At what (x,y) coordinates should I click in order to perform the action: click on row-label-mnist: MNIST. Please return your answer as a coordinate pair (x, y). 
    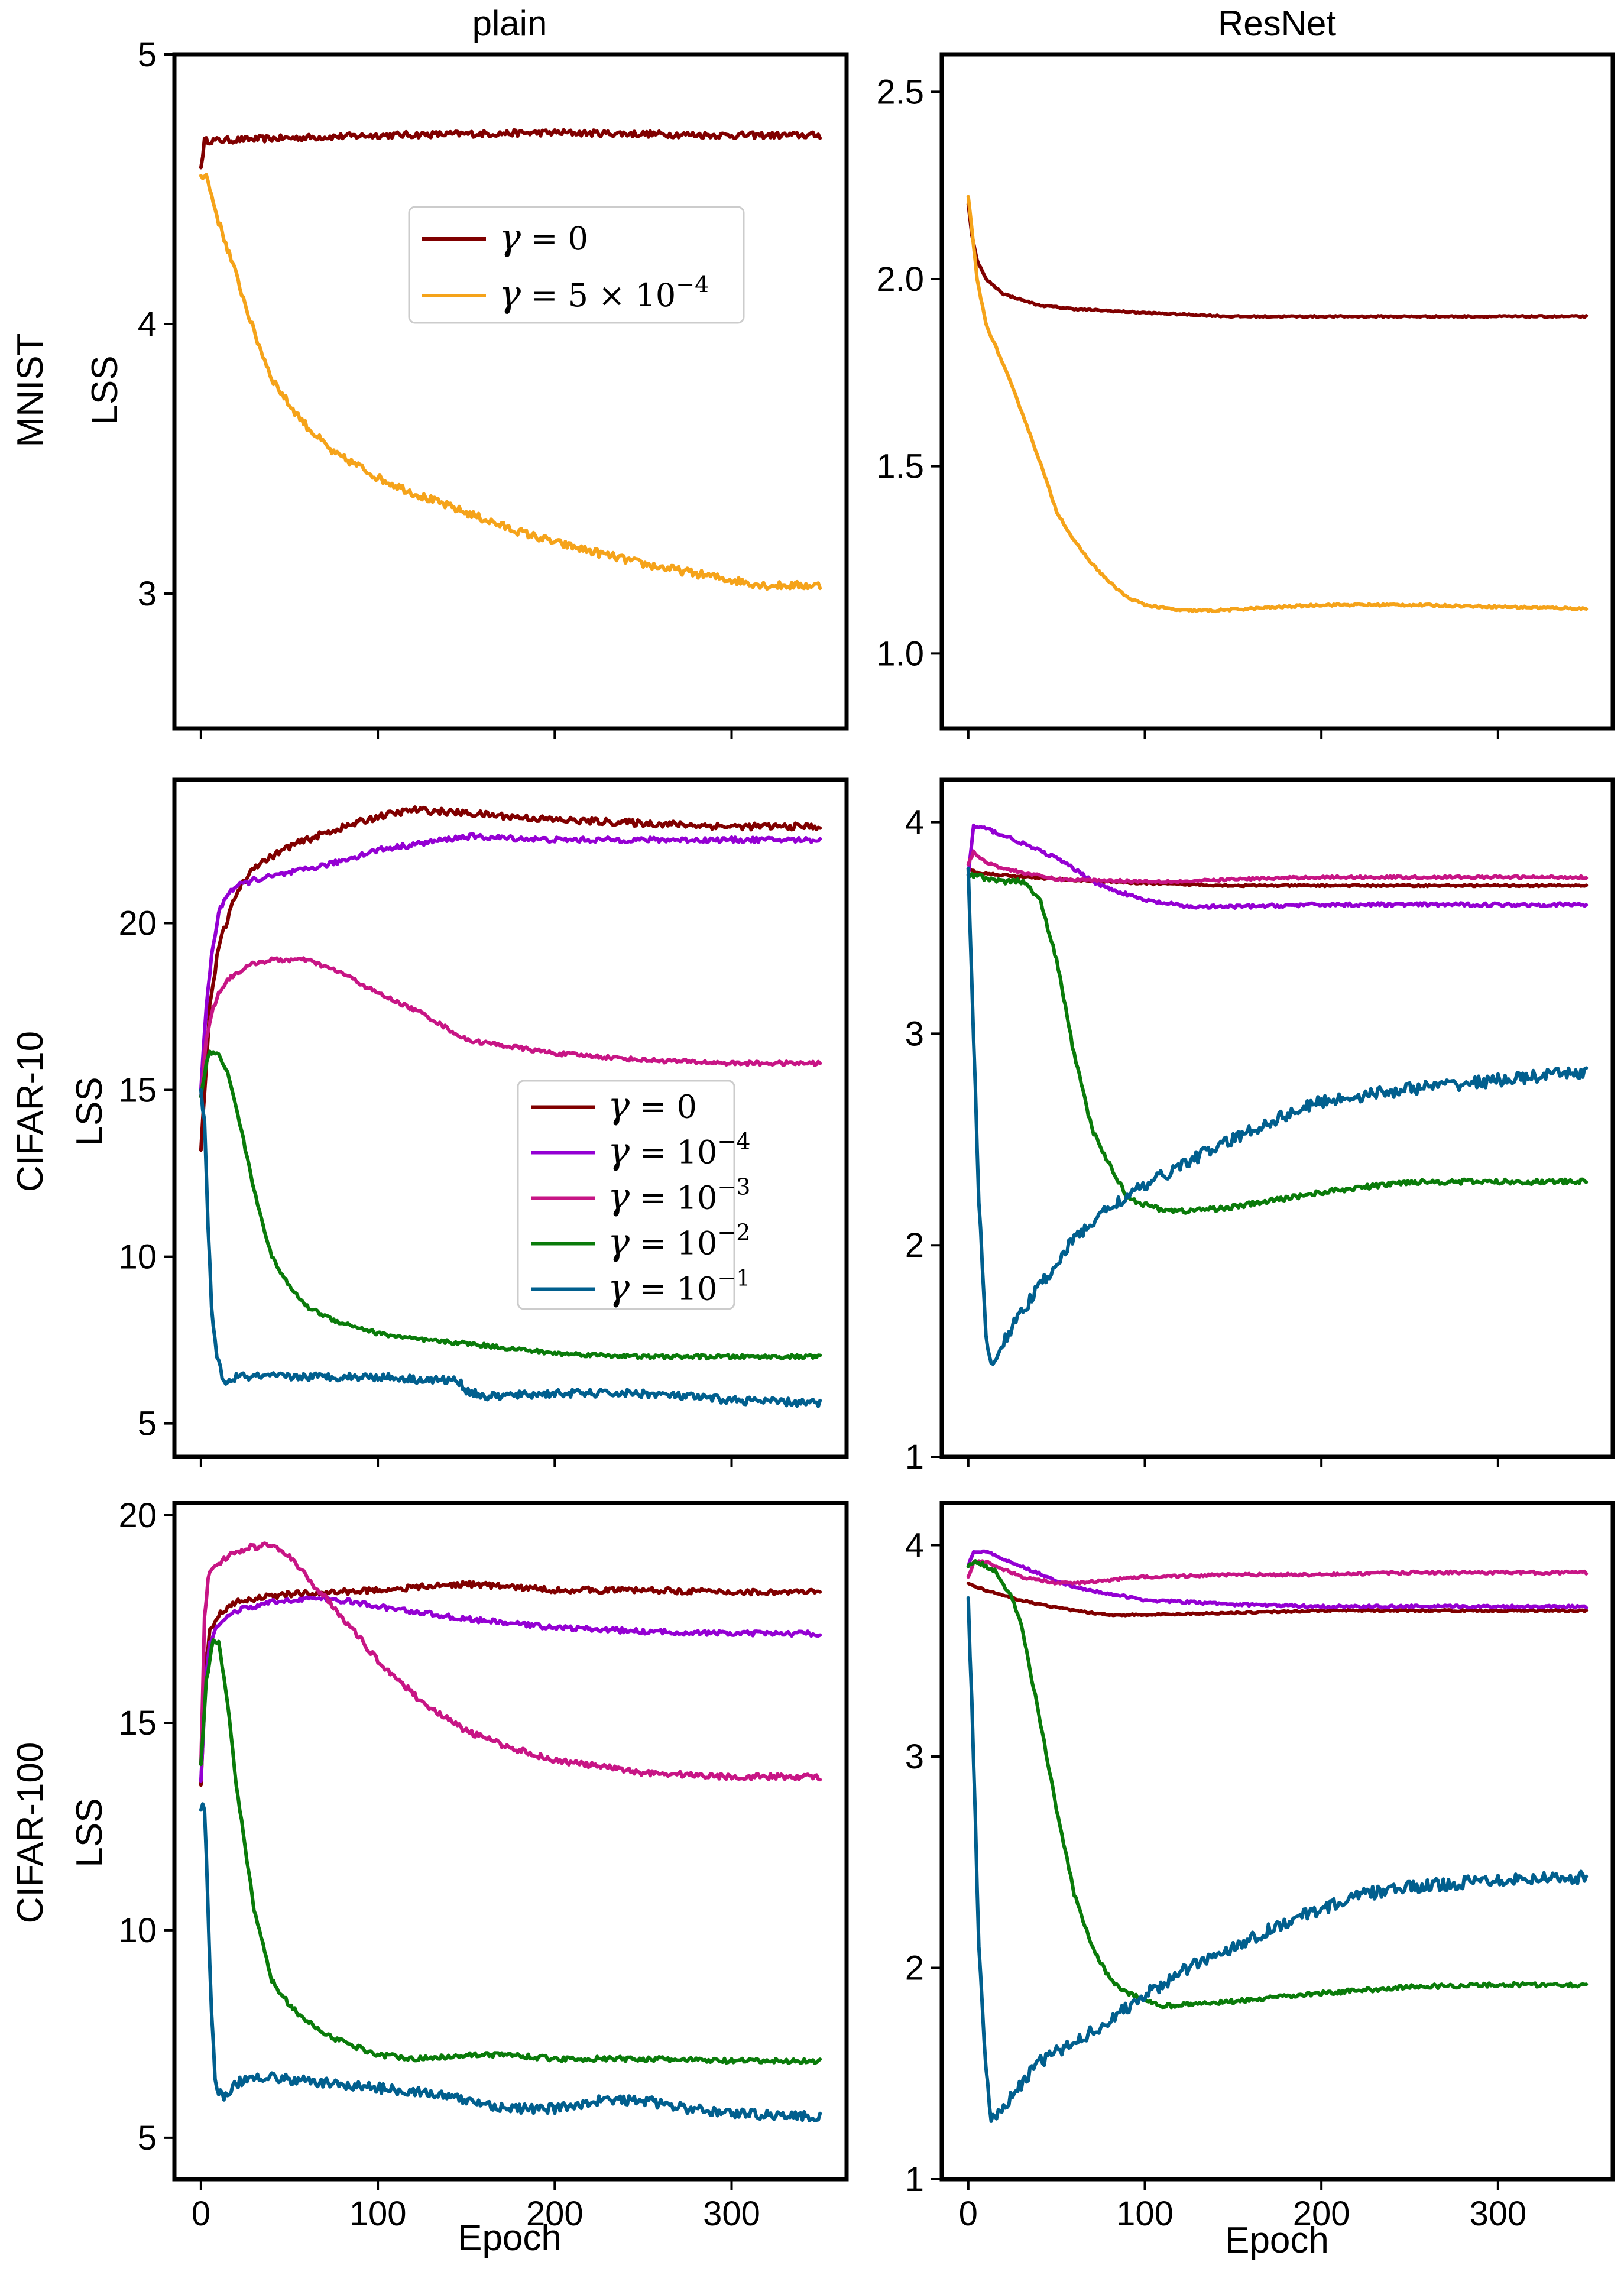
    Looking at the image, I should click on (31, 390).